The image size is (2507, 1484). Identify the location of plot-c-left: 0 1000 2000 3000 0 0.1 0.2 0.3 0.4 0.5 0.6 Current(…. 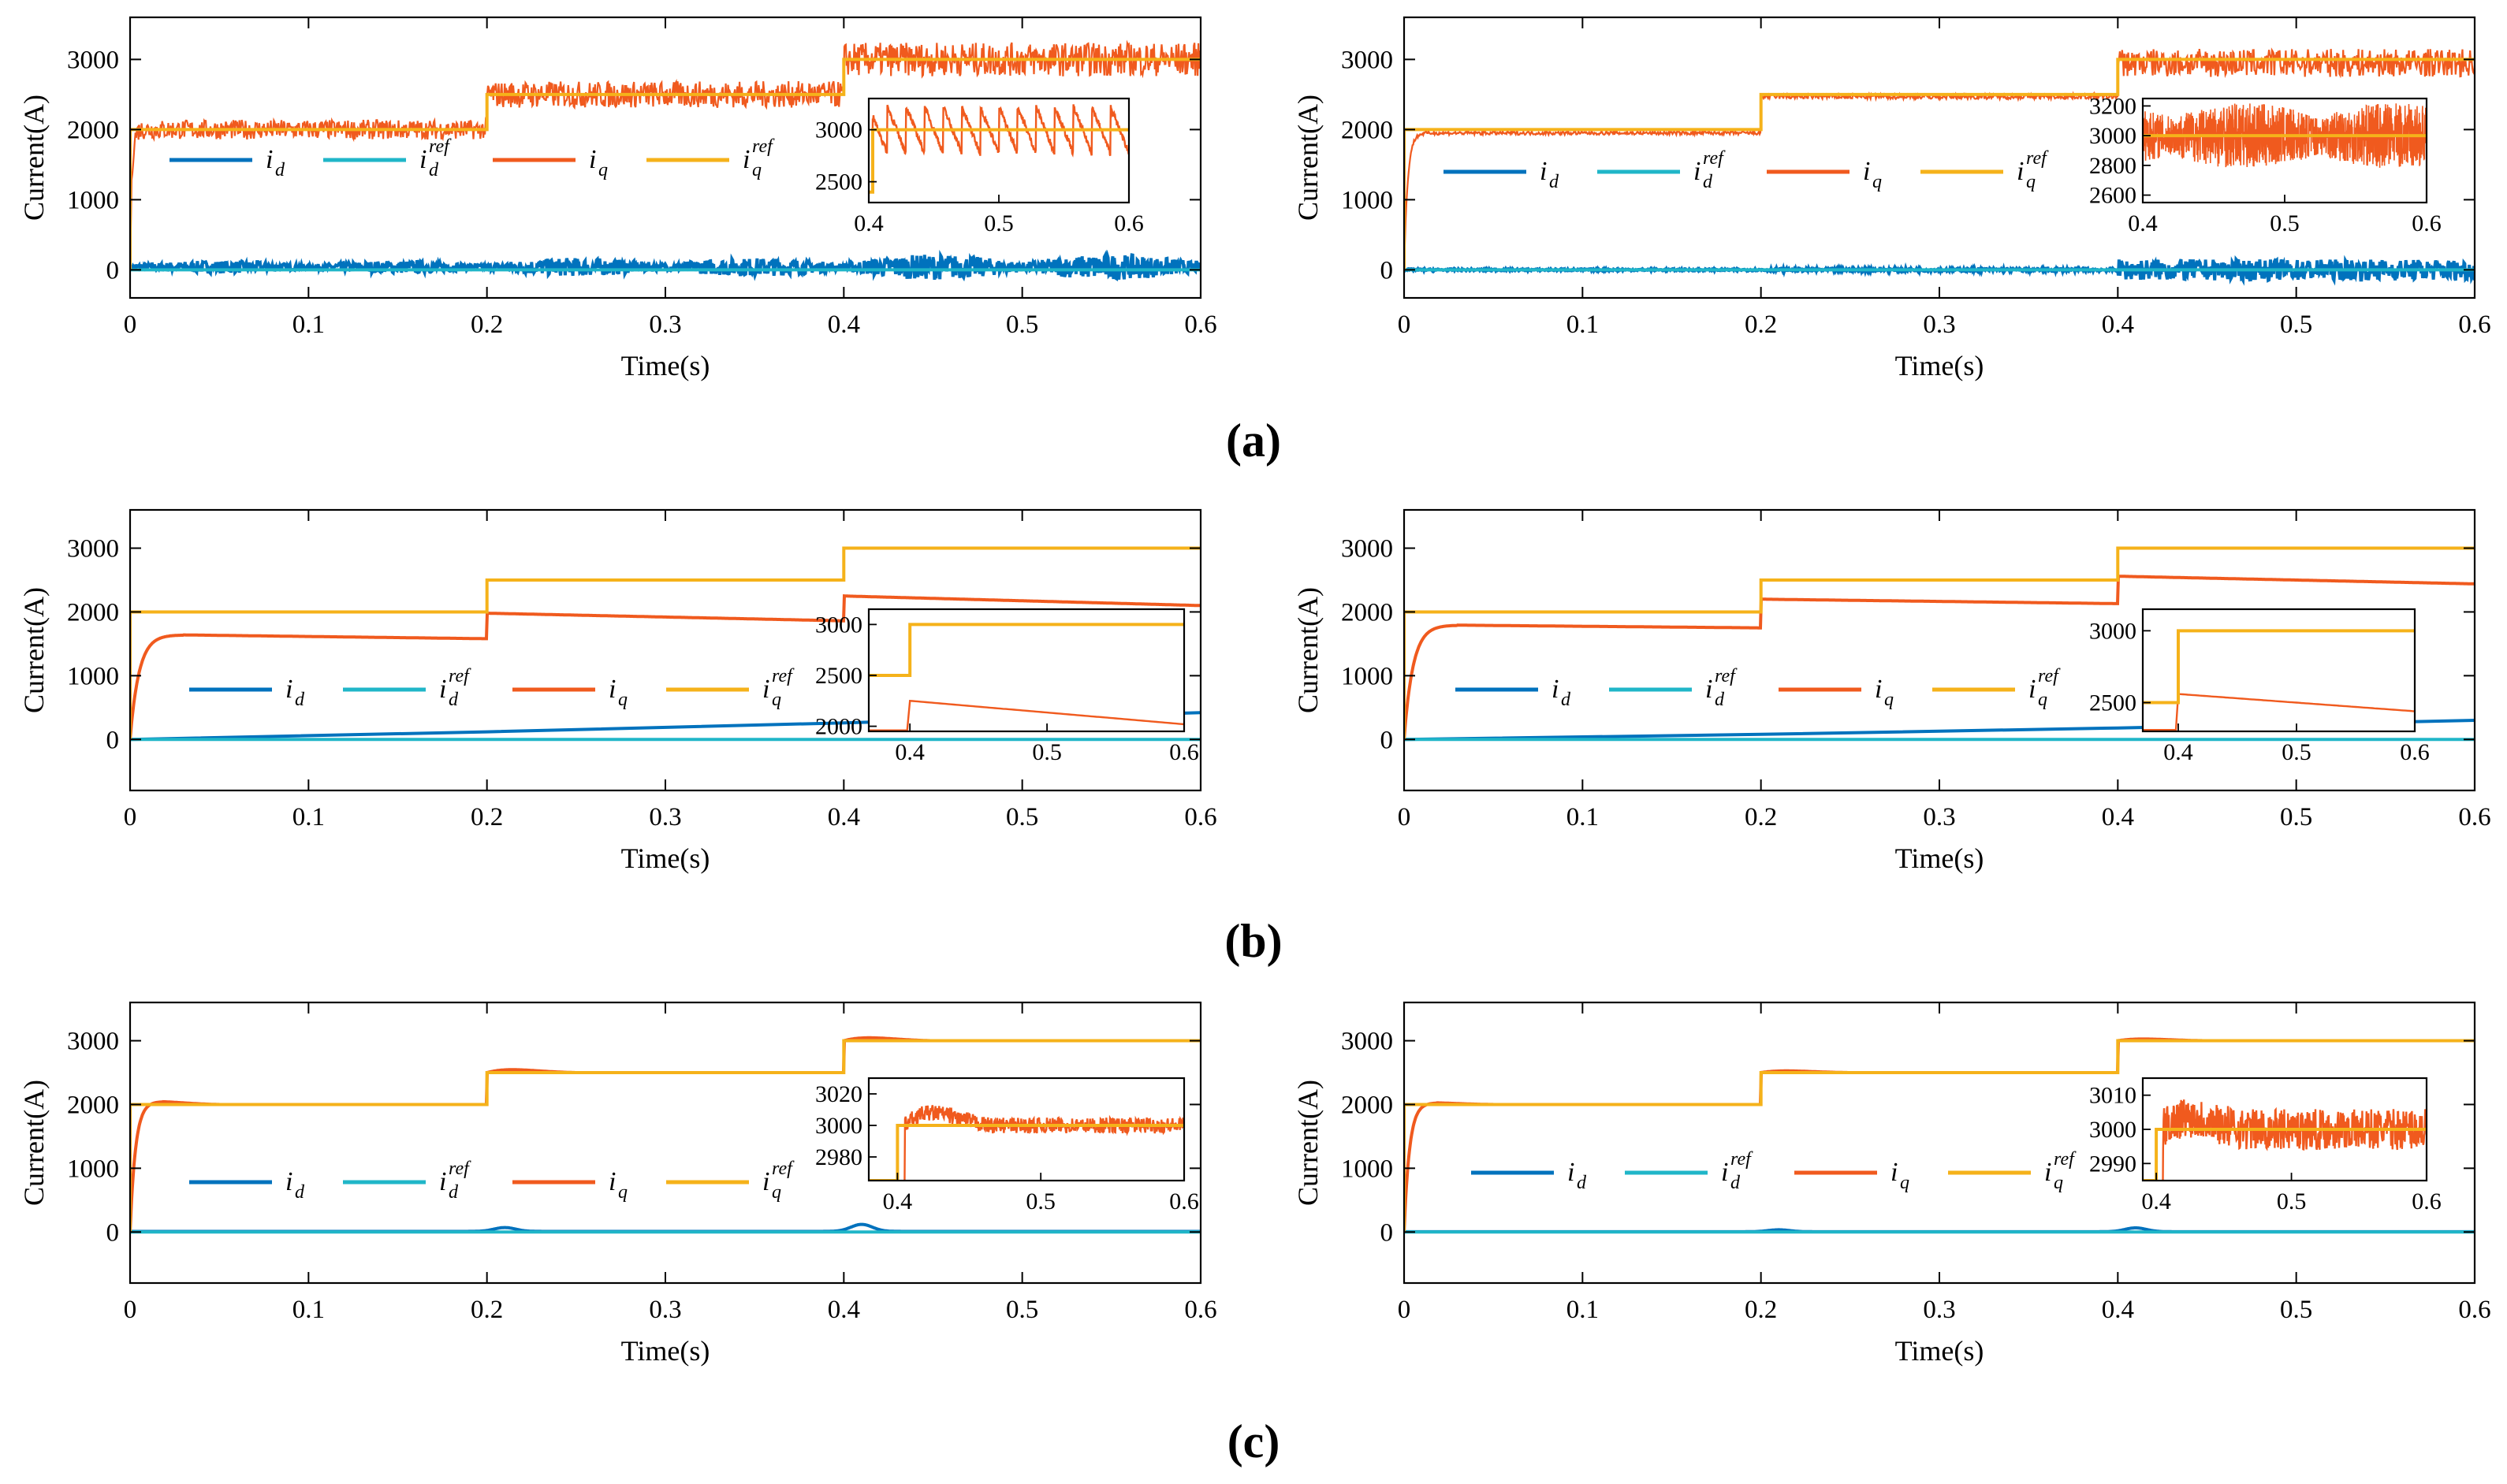
(617, 1184).